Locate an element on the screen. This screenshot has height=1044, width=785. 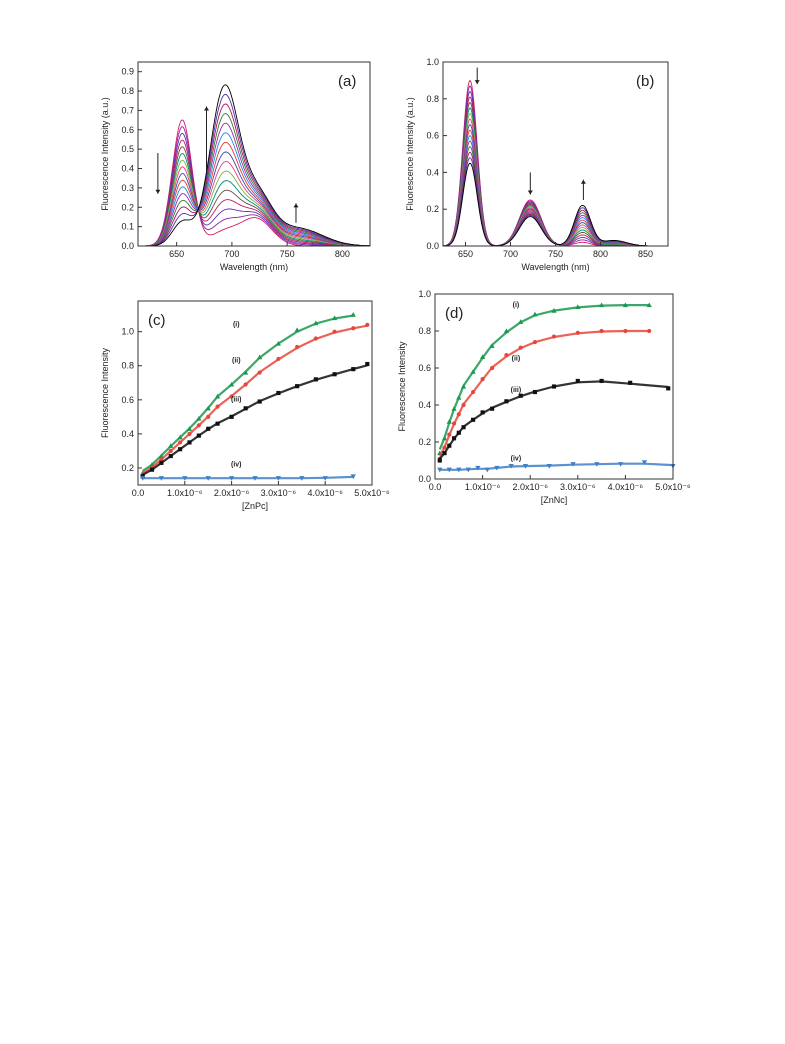
x-tick-label: 750 is located at coordinates (287, 254).